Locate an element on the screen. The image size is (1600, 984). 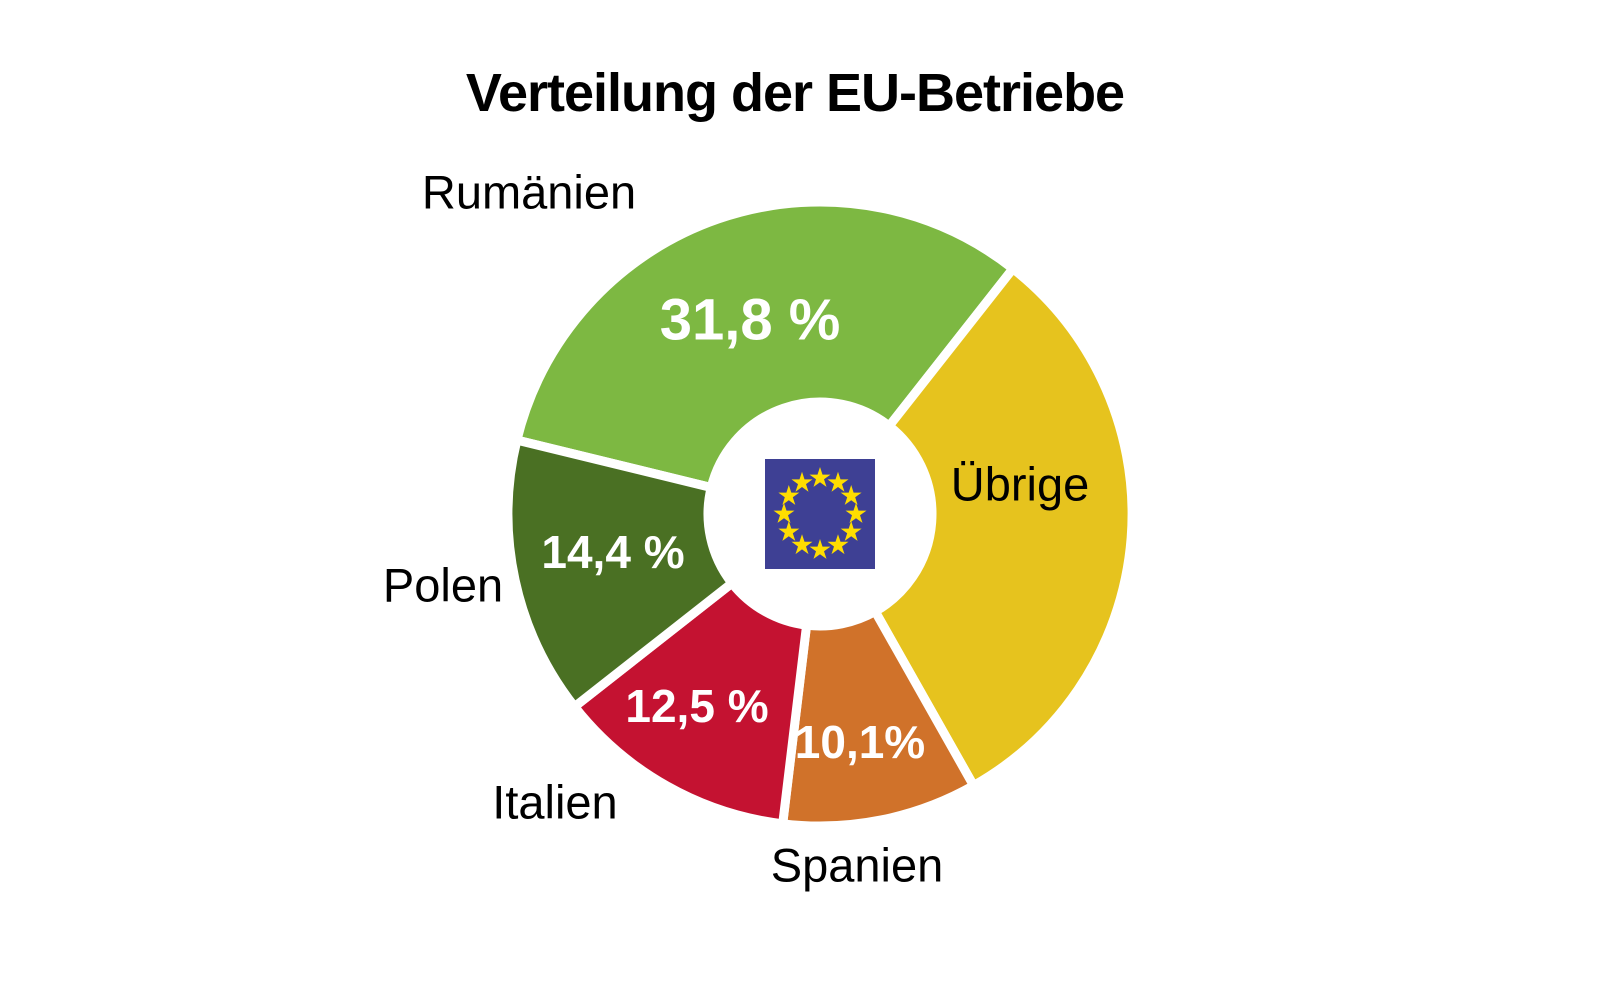
pie-slice-rumaenien is located at coordinates (765, 345).